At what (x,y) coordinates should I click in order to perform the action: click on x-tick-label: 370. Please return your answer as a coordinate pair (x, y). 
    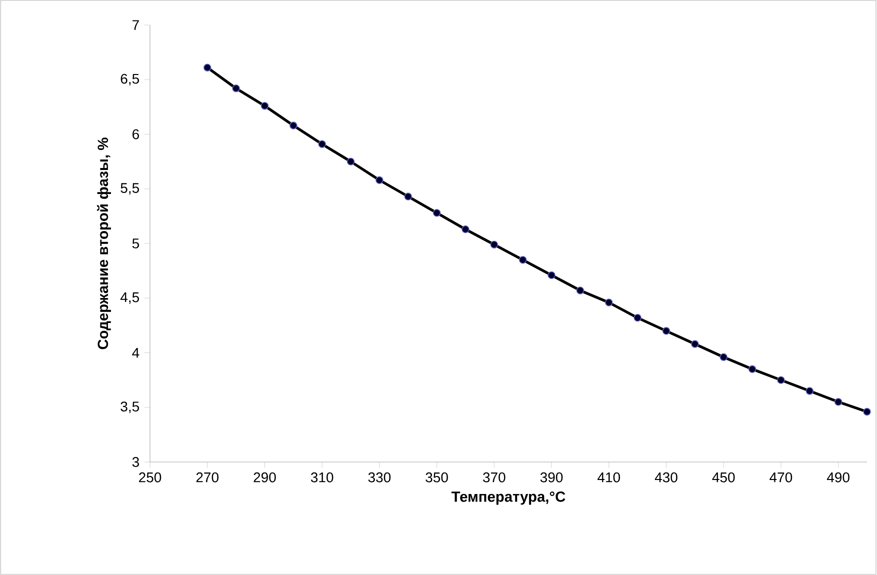
    Looking at the image, I should click on (494, 477).